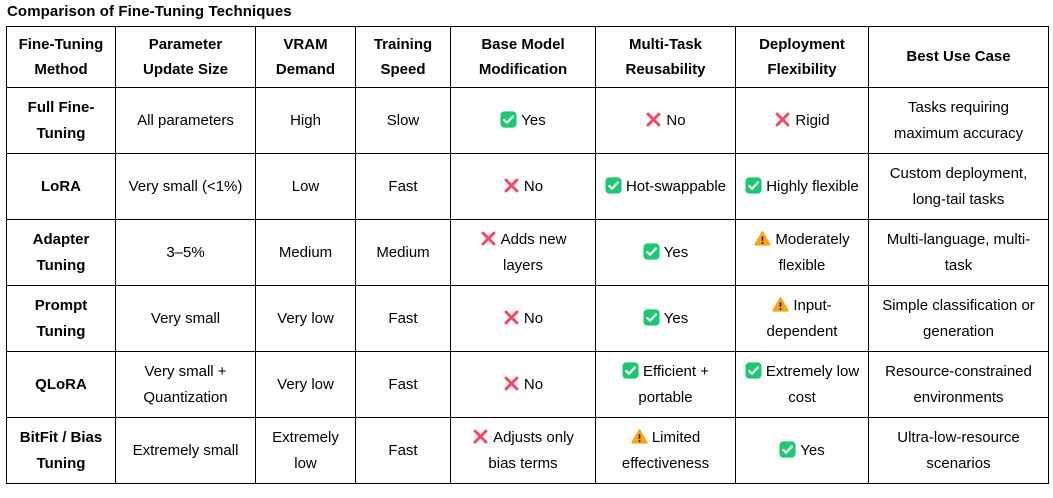 This screenshot has width=1053, height=498. What do you see at coordinates (185, 450) in the screenshot?
I see `param-update-size-cell: Extremely small` at bounding box center [185, 450].